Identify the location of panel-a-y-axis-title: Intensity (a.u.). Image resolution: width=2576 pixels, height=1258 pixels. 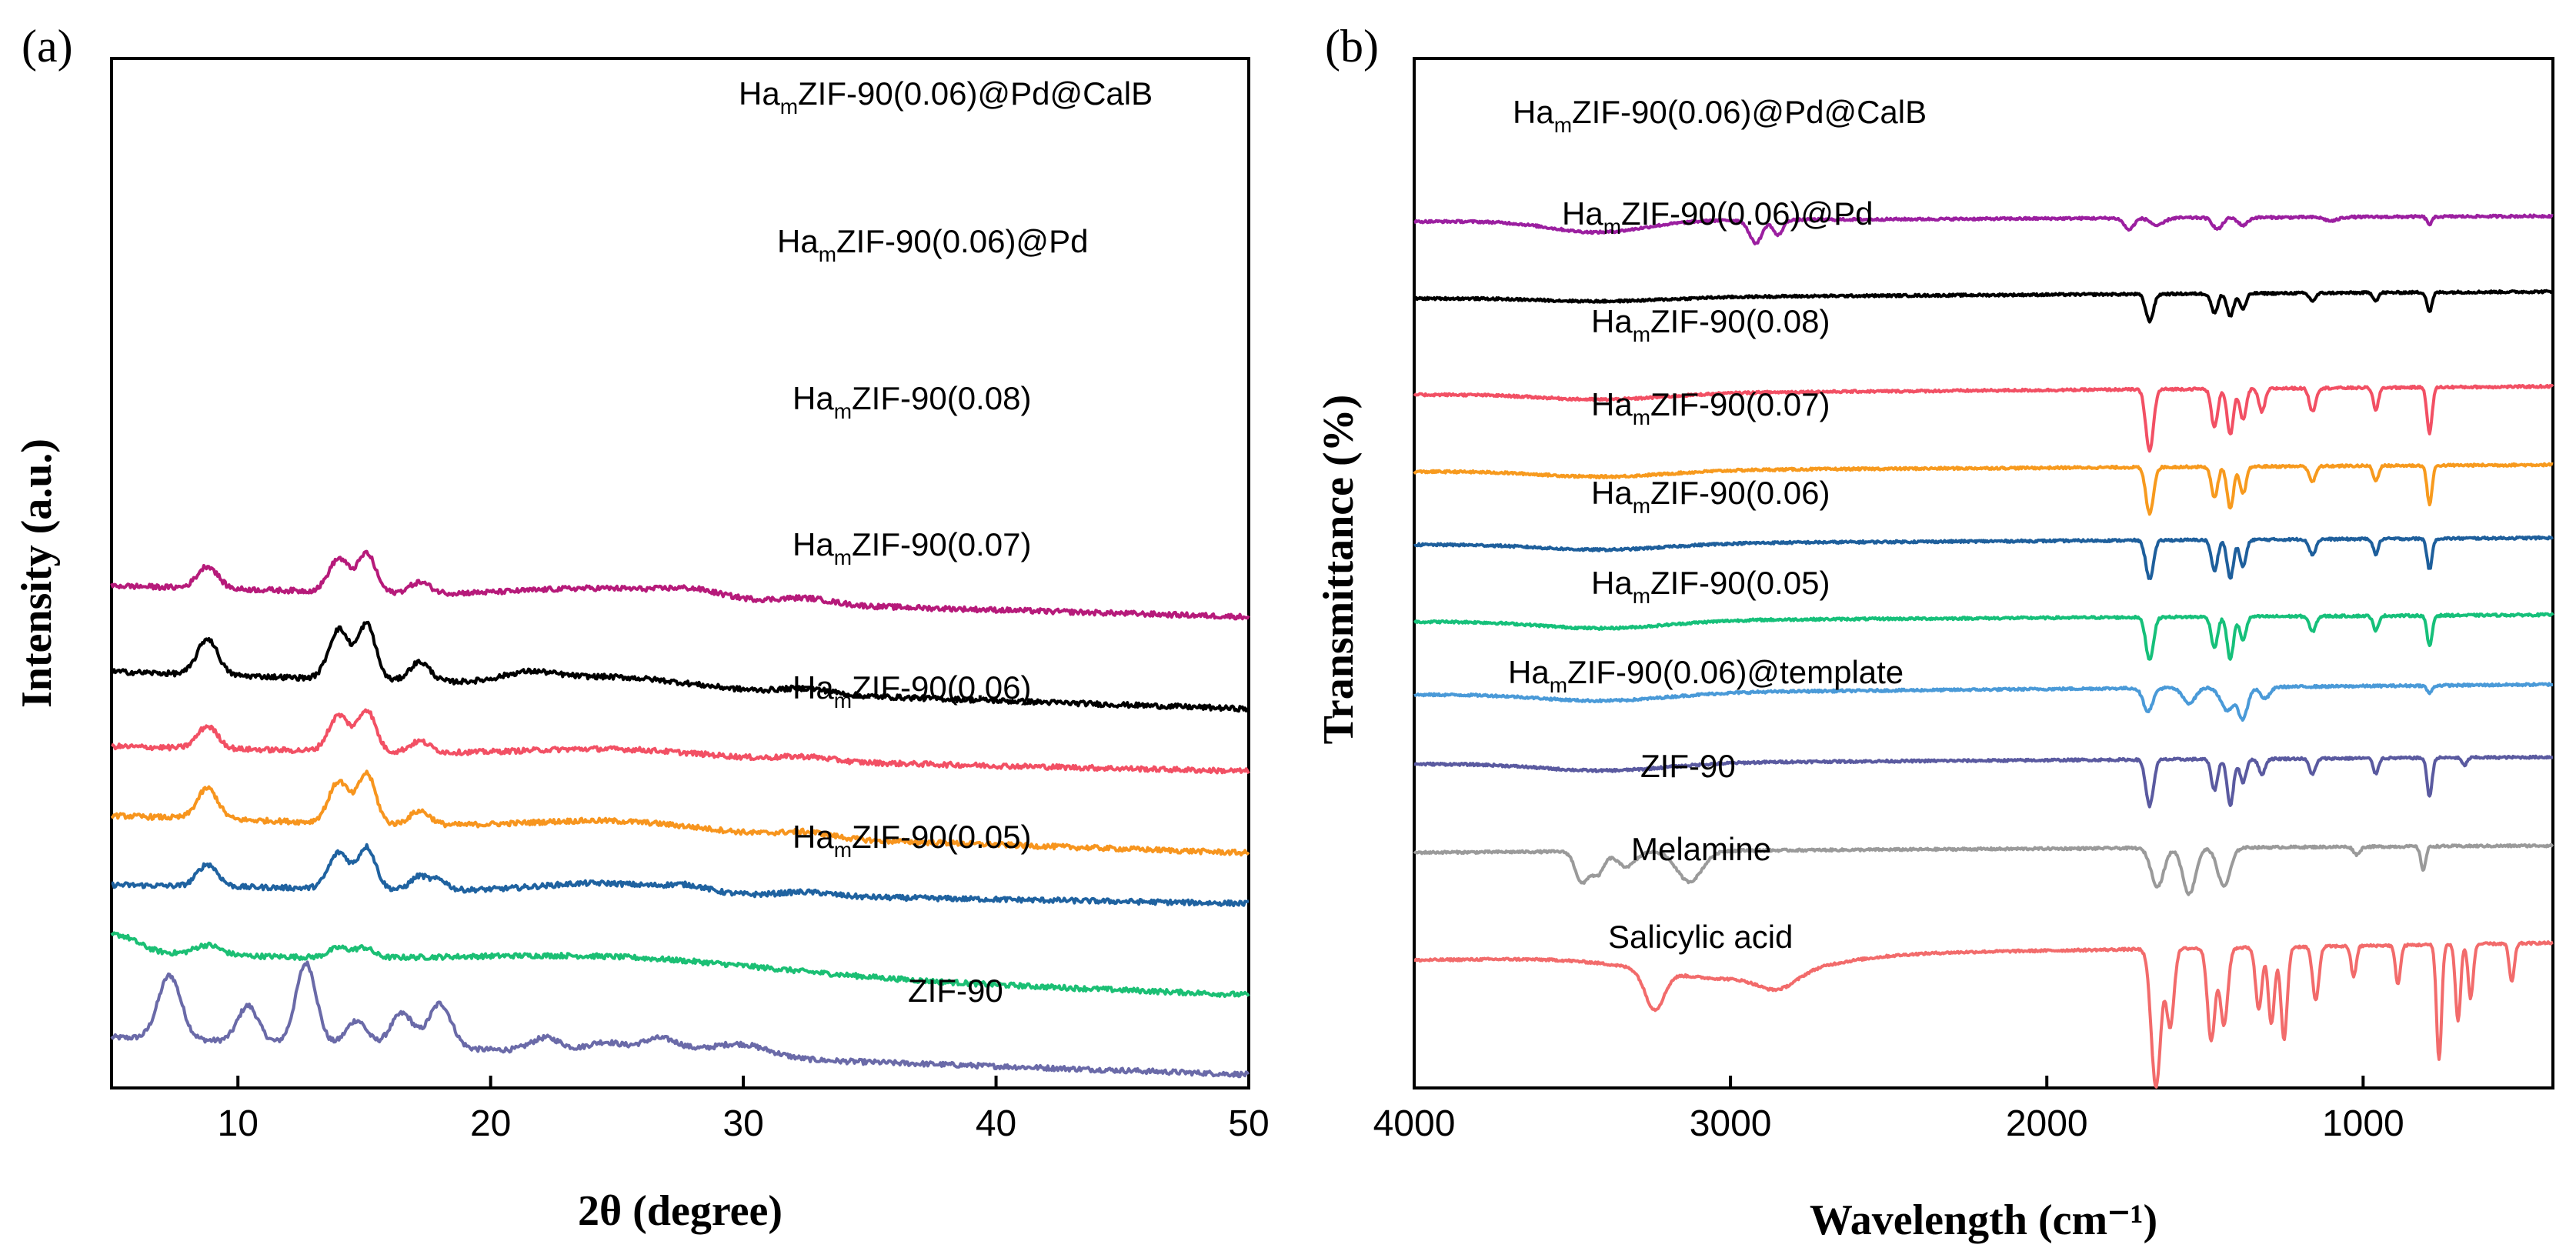
(37, 573).